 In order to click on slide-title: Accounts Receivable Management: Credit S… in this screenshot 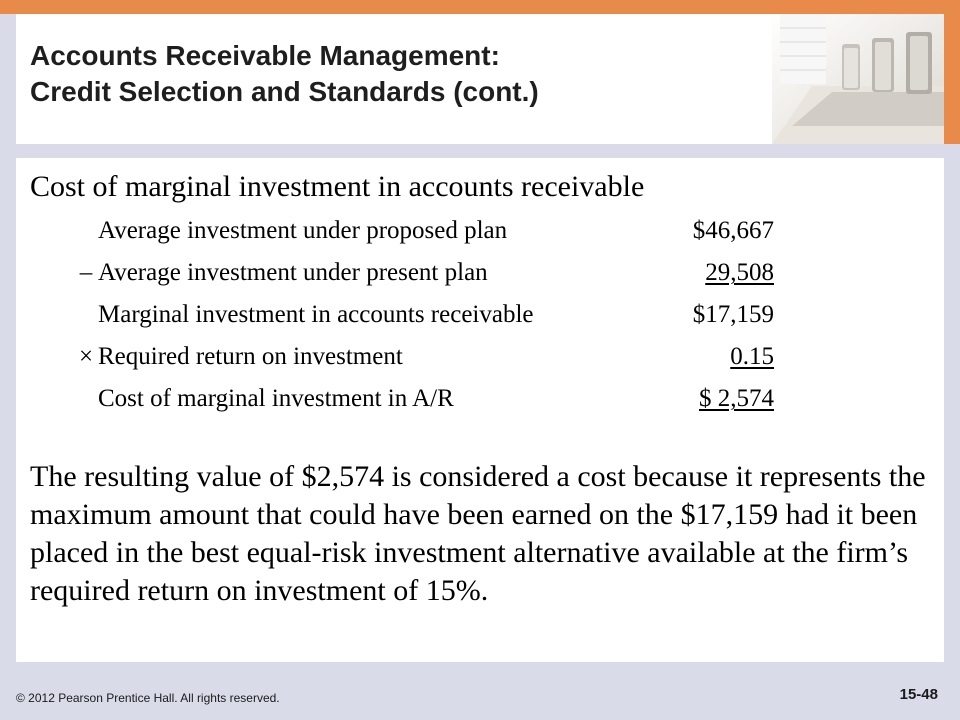, I will do `click(284, 74)`.